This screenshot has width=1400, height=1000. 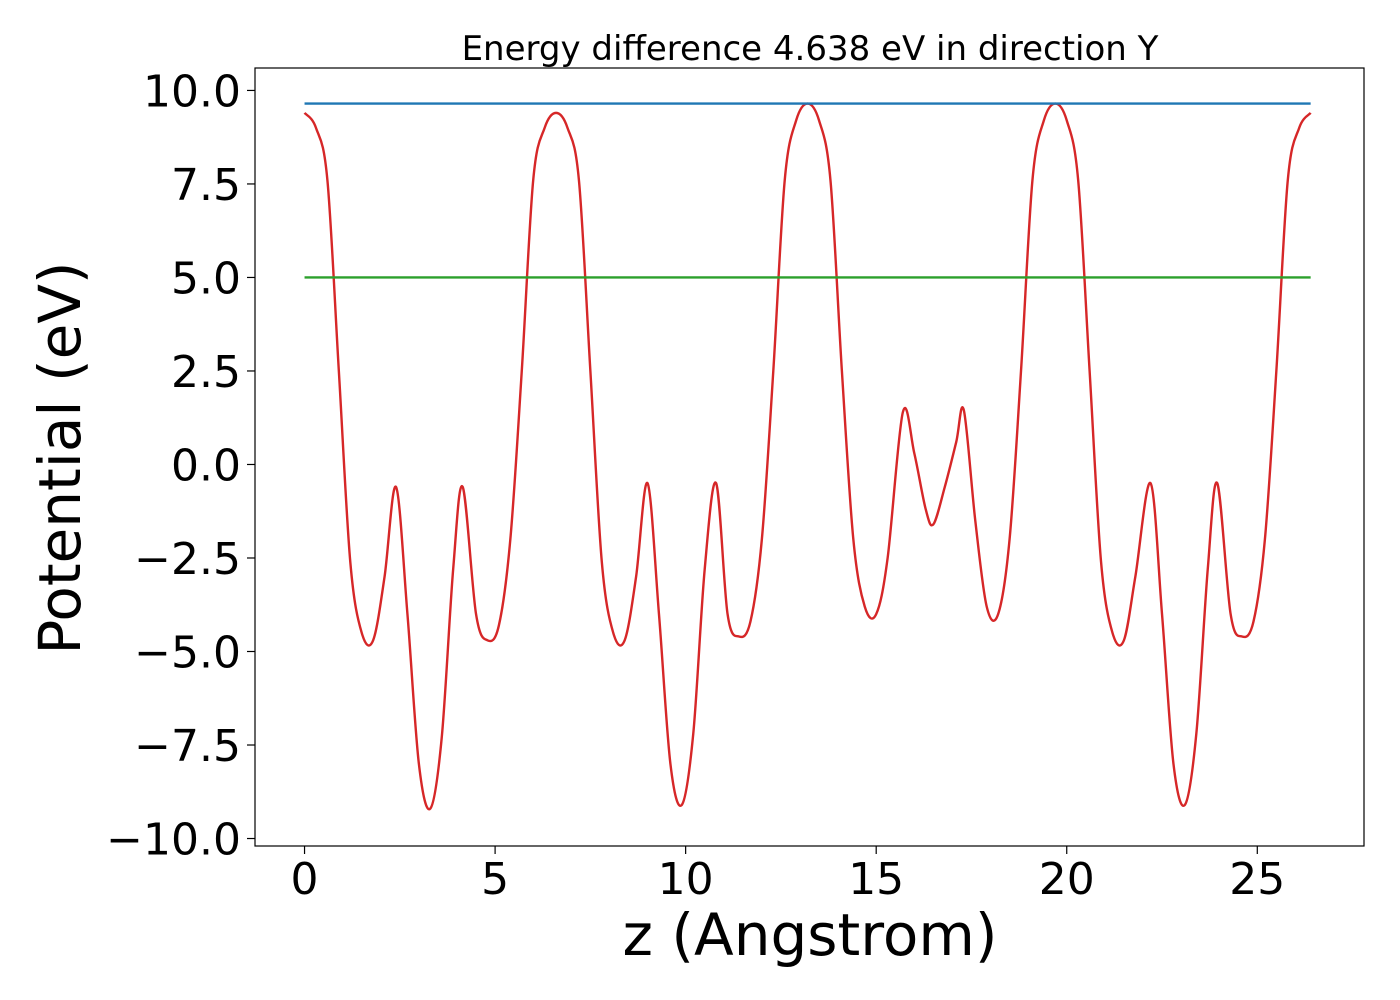 What do you see at coordinates (187, 559) in the screenshot?
I see `y-tick-label: −2.5` at bounding box center [187, 559].